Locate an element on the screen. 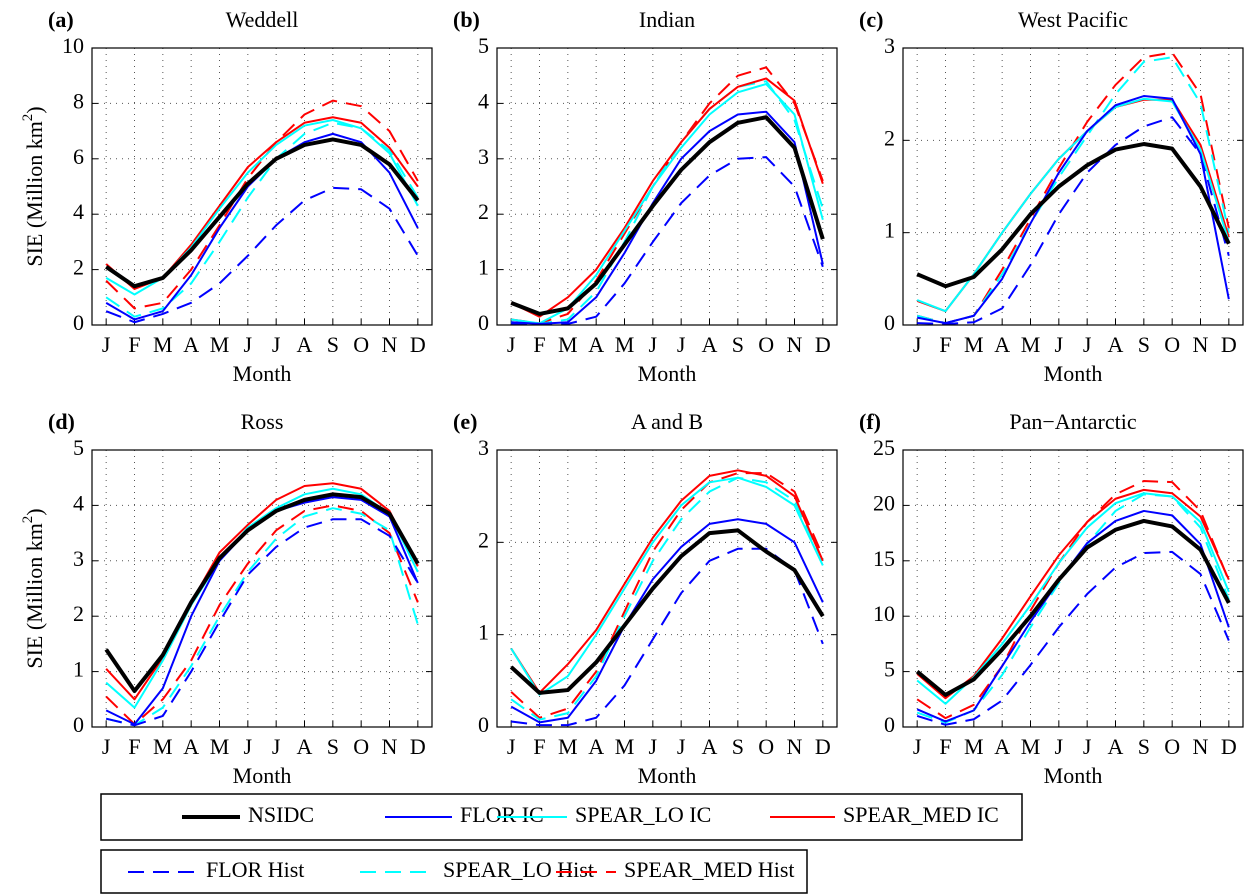  y-tick-label: 10 is located at coordinates (884, 613).